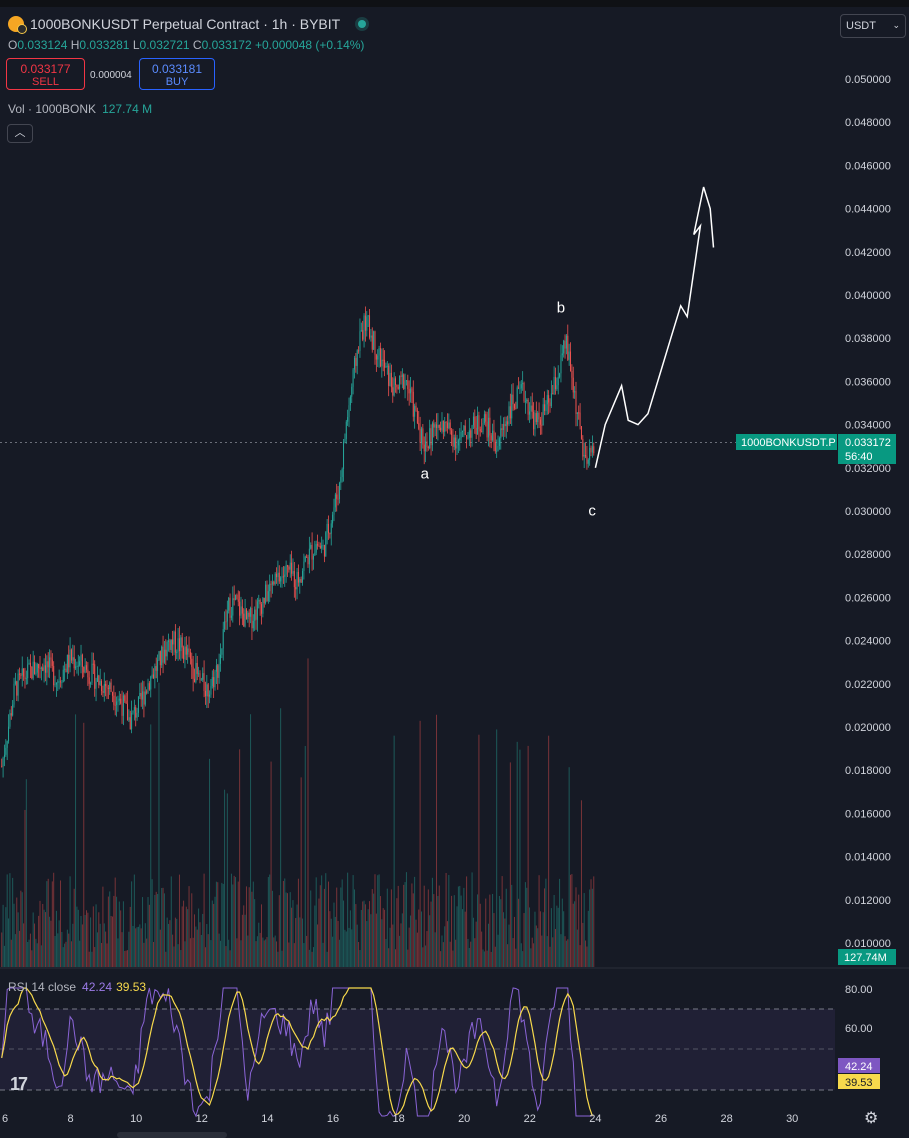 The image size is (909, 1138). What do you see at coordinates (868, 555) in the screenshot?
I see `y-tick-label: 0.028000` at bounding box center [868, 555].